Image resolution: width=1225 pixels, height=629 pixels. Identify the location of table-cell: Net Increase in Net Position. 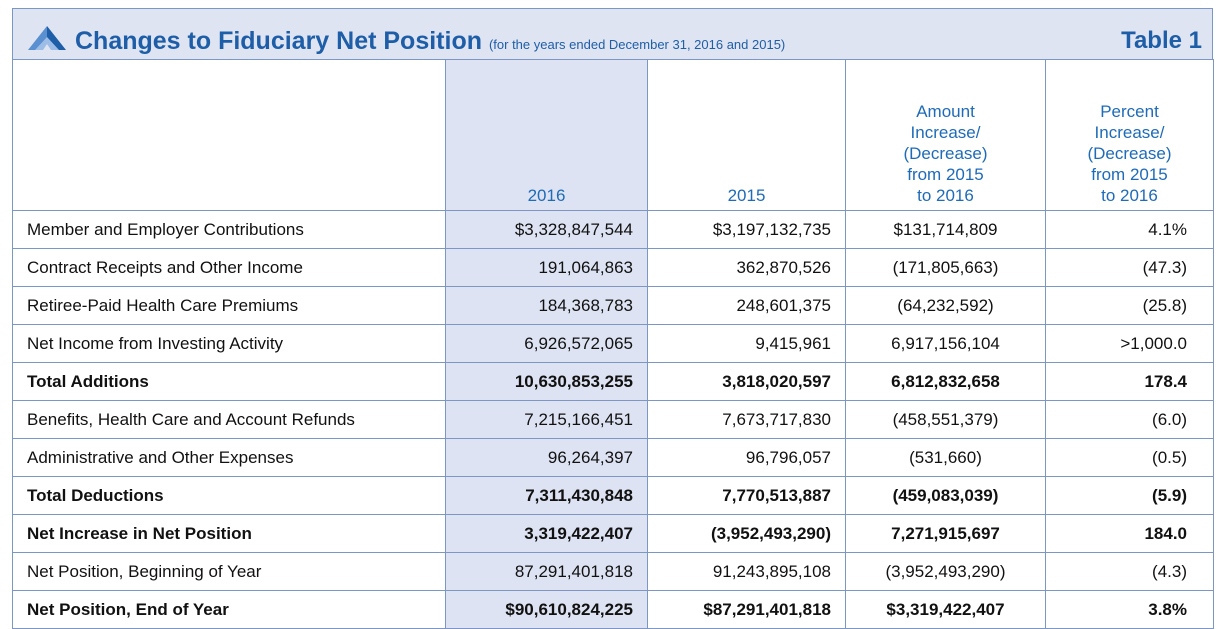
(229, 533).